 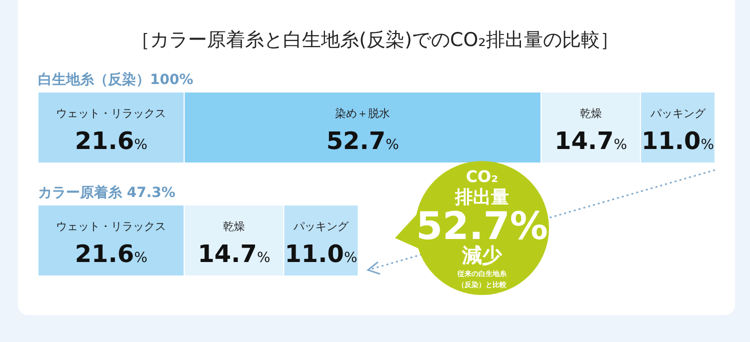 What do you see at coordinates (677, 113) in the screenshot?
I see `series-label: パッキング` at bounding box center [677, 113].